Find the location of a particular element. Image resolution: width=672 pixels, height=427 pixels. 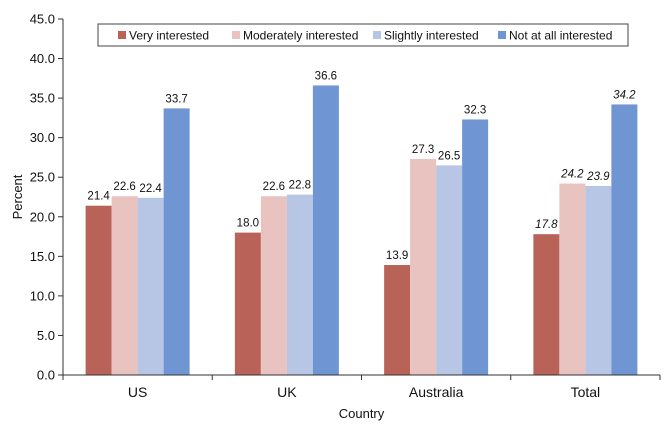

y-tick-label: 40.0 is located at coordinates (42, 58).